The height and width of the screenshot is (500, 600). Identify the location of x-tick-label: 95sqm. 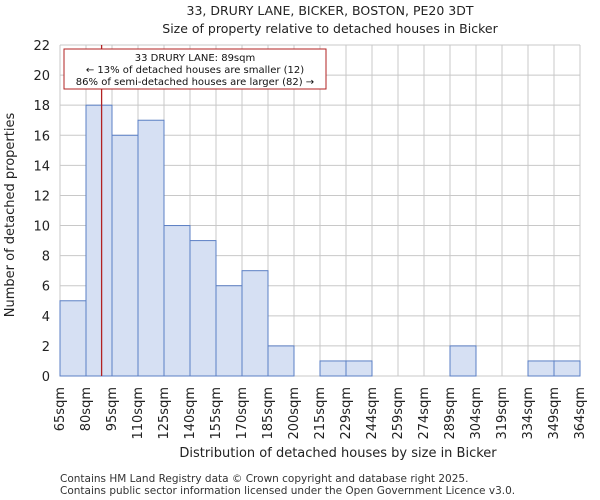
(112, 409).